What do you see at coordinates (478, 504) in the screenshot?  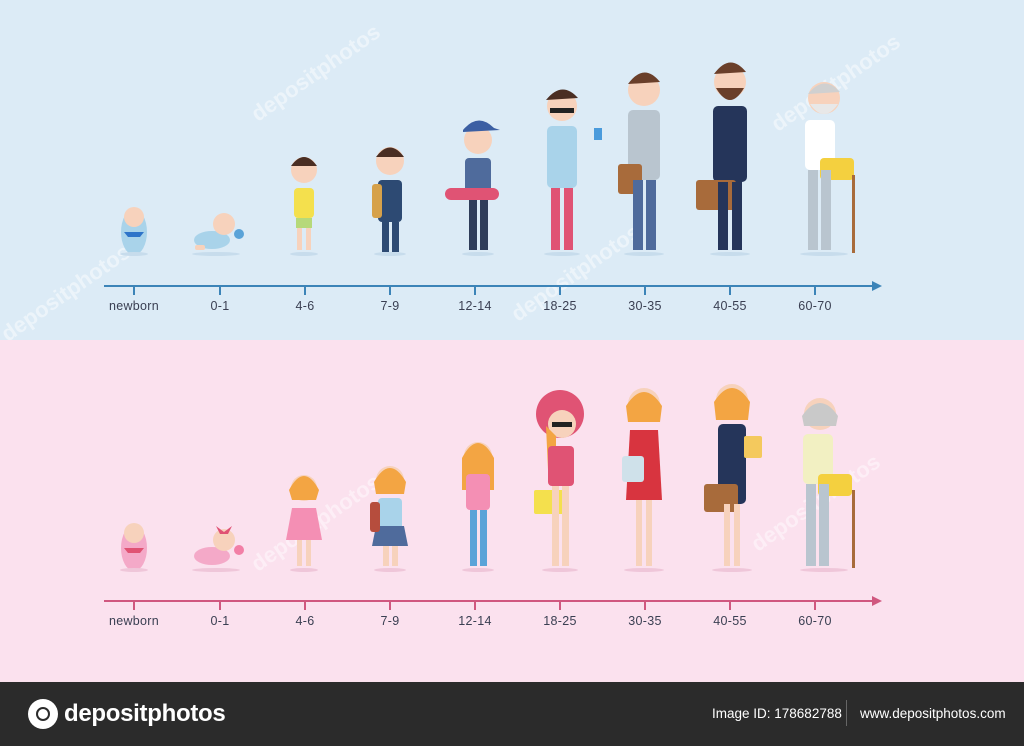 I see `female-teen-figure` at bounding box center [478, 504].